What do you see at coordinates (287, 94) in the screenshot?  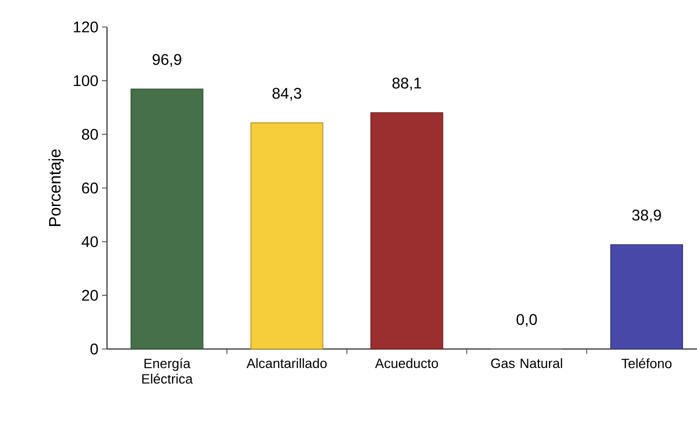 I see `data-label: 84,3` at bounding box center [287, 94].